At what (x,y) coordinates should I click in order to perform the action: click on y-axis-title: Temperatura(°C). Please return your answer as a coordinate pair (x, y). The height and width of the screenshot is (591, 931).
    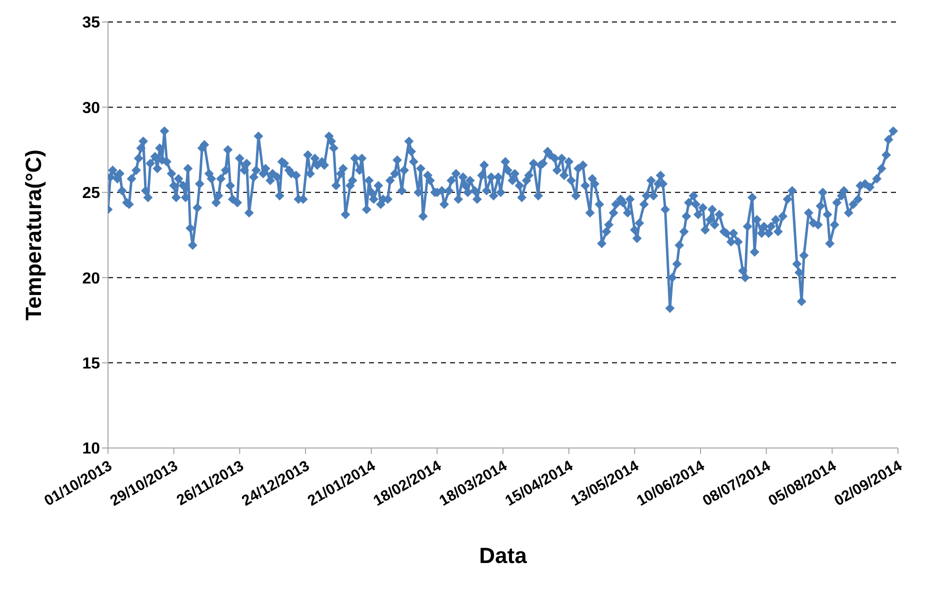
    Looking at the image, I should click on (33, 235).